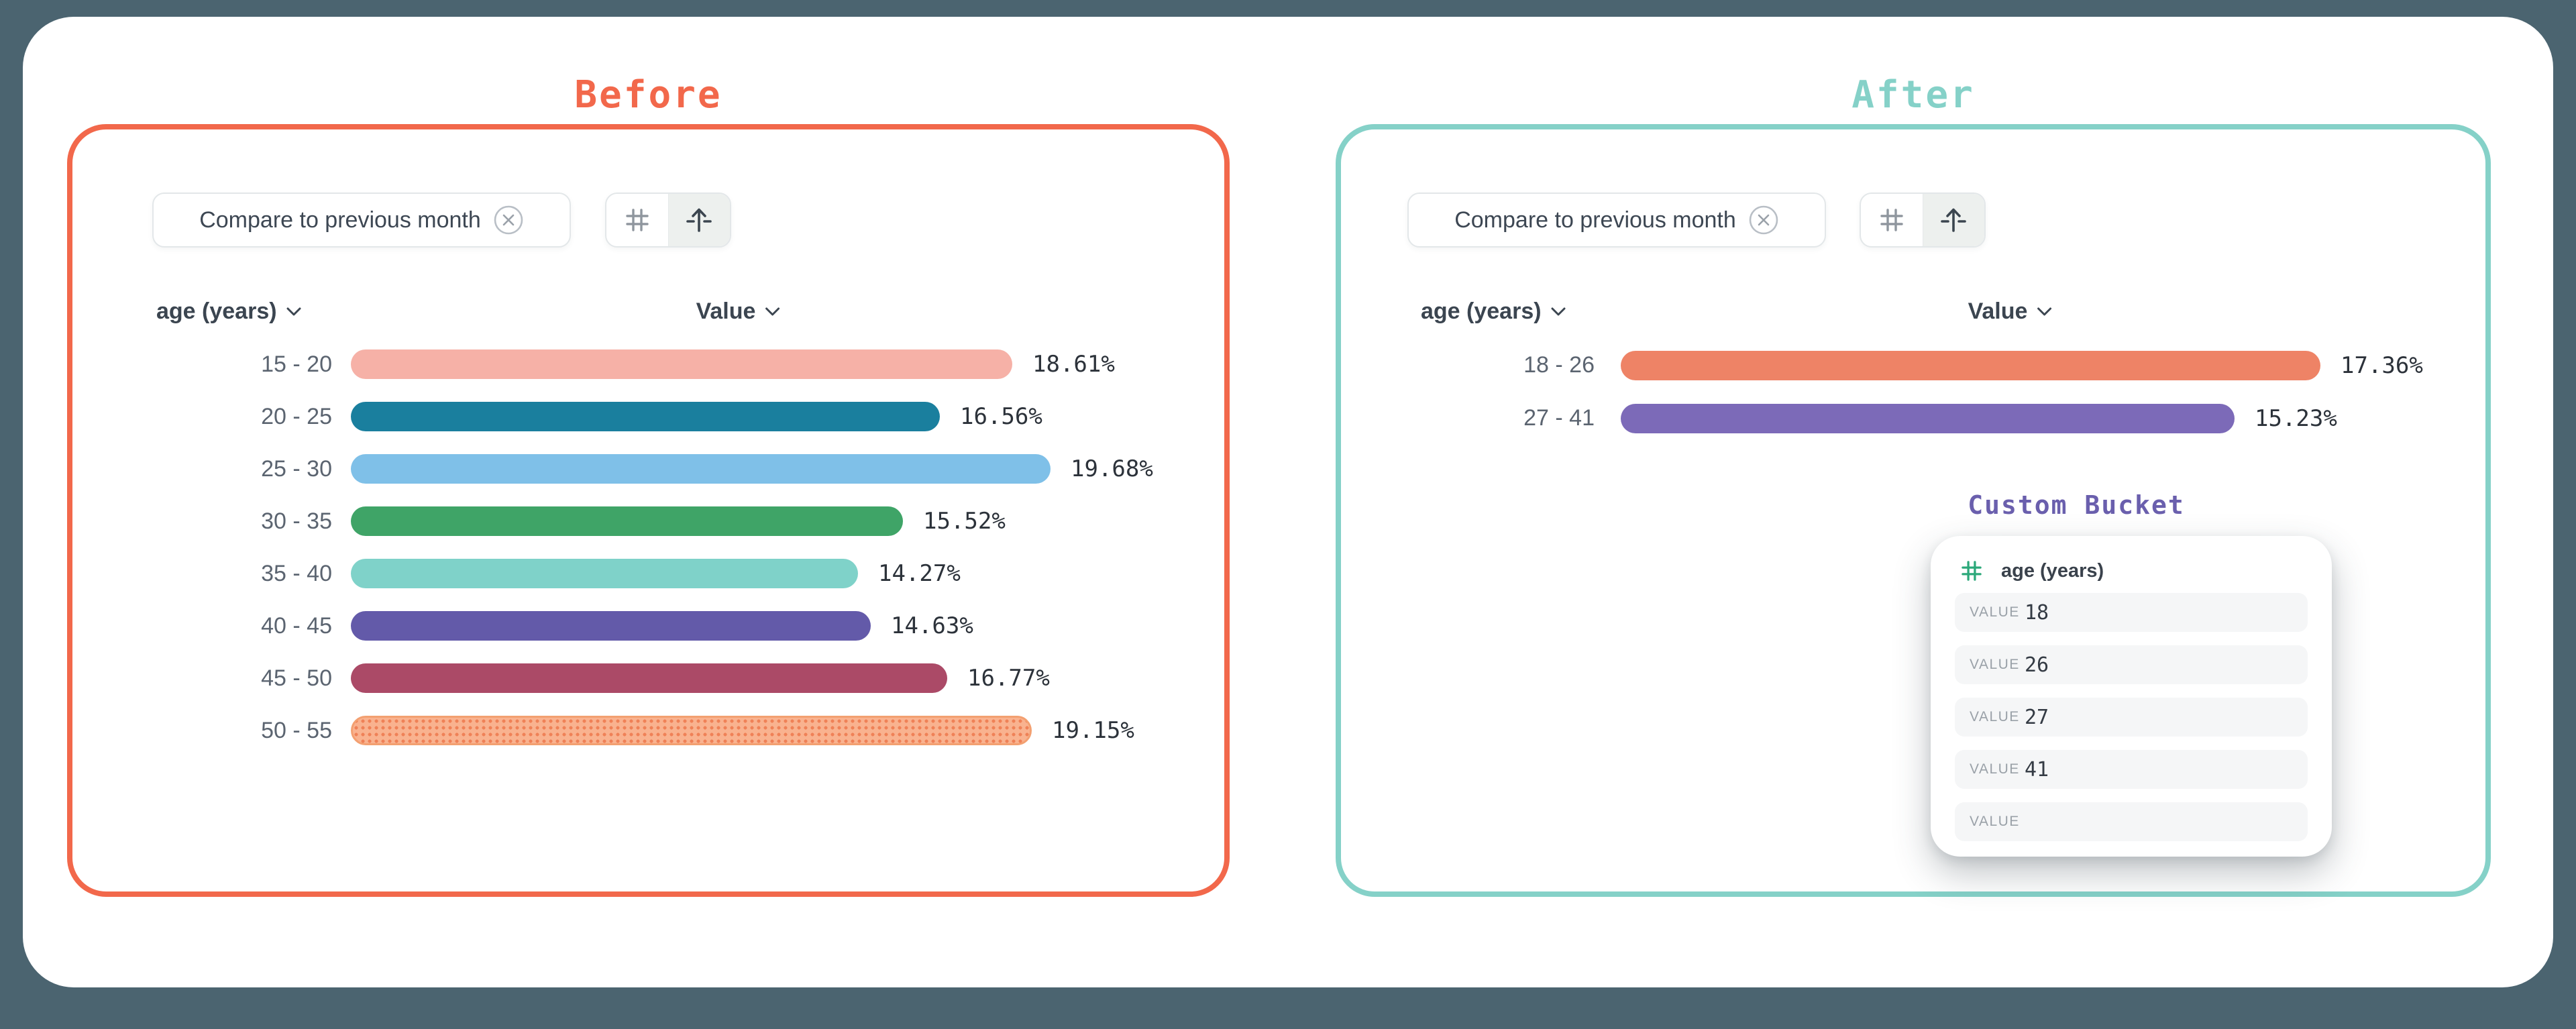  What do you see at coordinates (2037, 769) in the screenshot?
I see `value-field-value: 41` at bounding box center [2037, 769].